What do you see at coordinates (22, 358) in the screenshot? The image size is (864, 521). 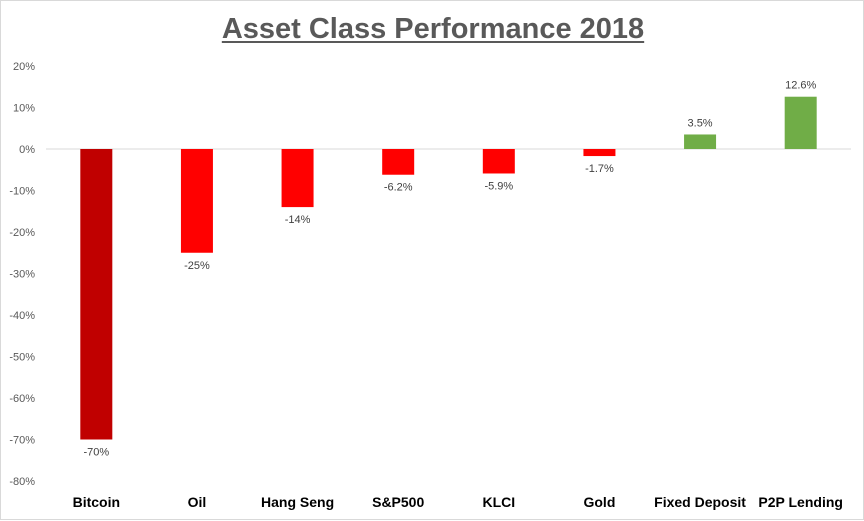 I see `y-tick-label: -50%` at bounding box center [22, 358].